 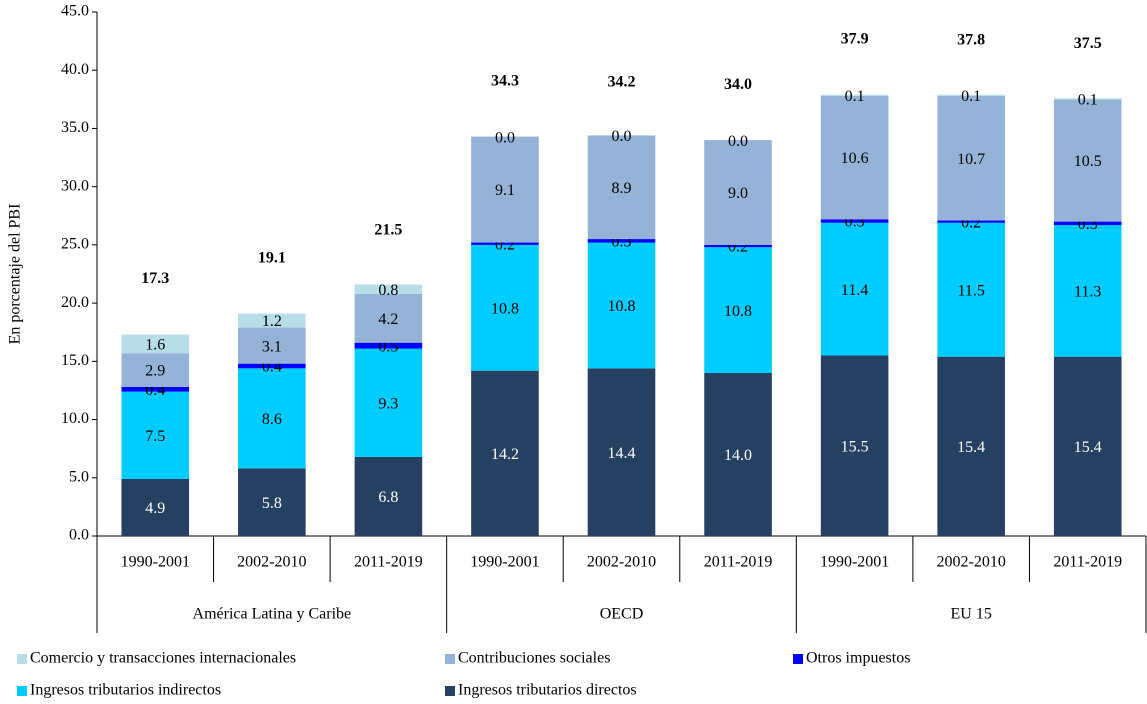 I want to click on total-label: 34.2, so click(x=622, y=81).